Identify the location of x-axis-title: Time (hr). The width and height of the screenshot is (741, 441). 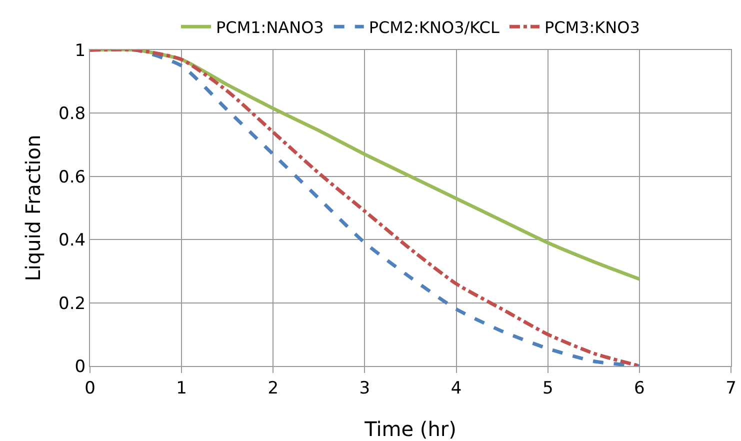
(410, 429).